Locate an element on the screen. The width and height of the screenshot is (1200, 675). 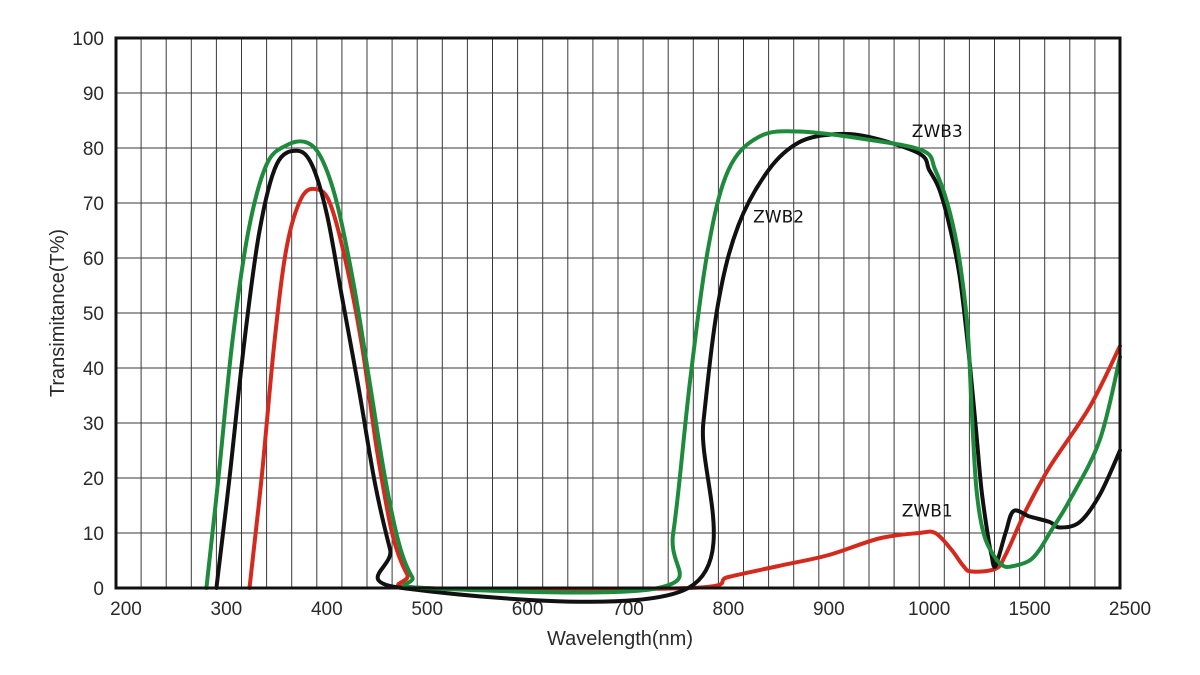
x-tick-label: 600 is located at coordinates (528, 609).